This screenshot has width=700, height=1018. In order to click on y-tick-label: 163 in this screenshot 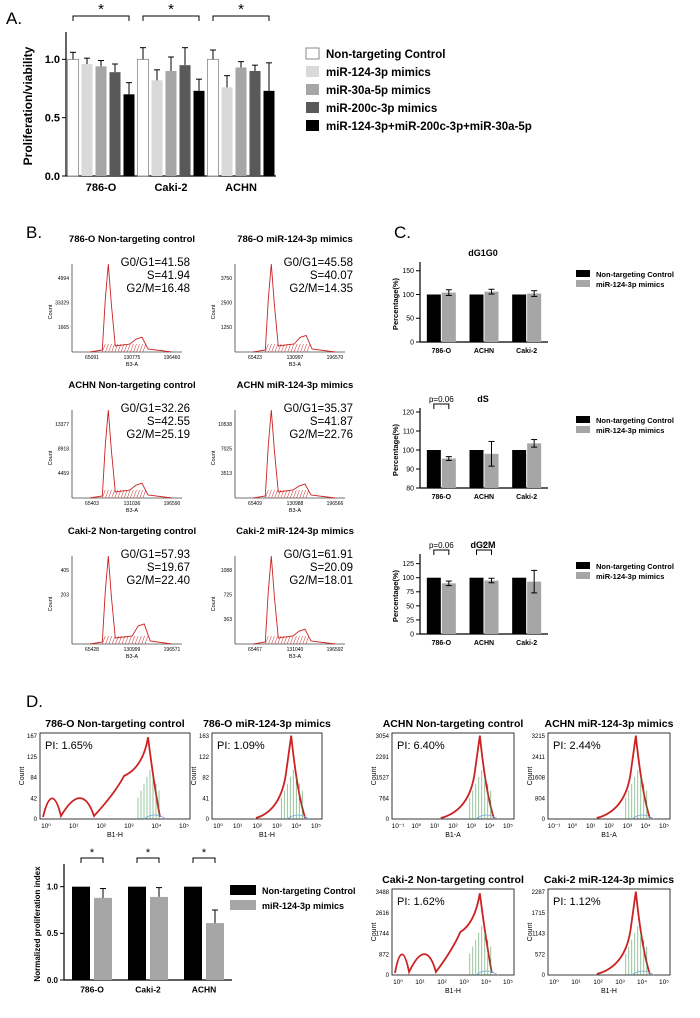, I will do `click(204, 737)`.